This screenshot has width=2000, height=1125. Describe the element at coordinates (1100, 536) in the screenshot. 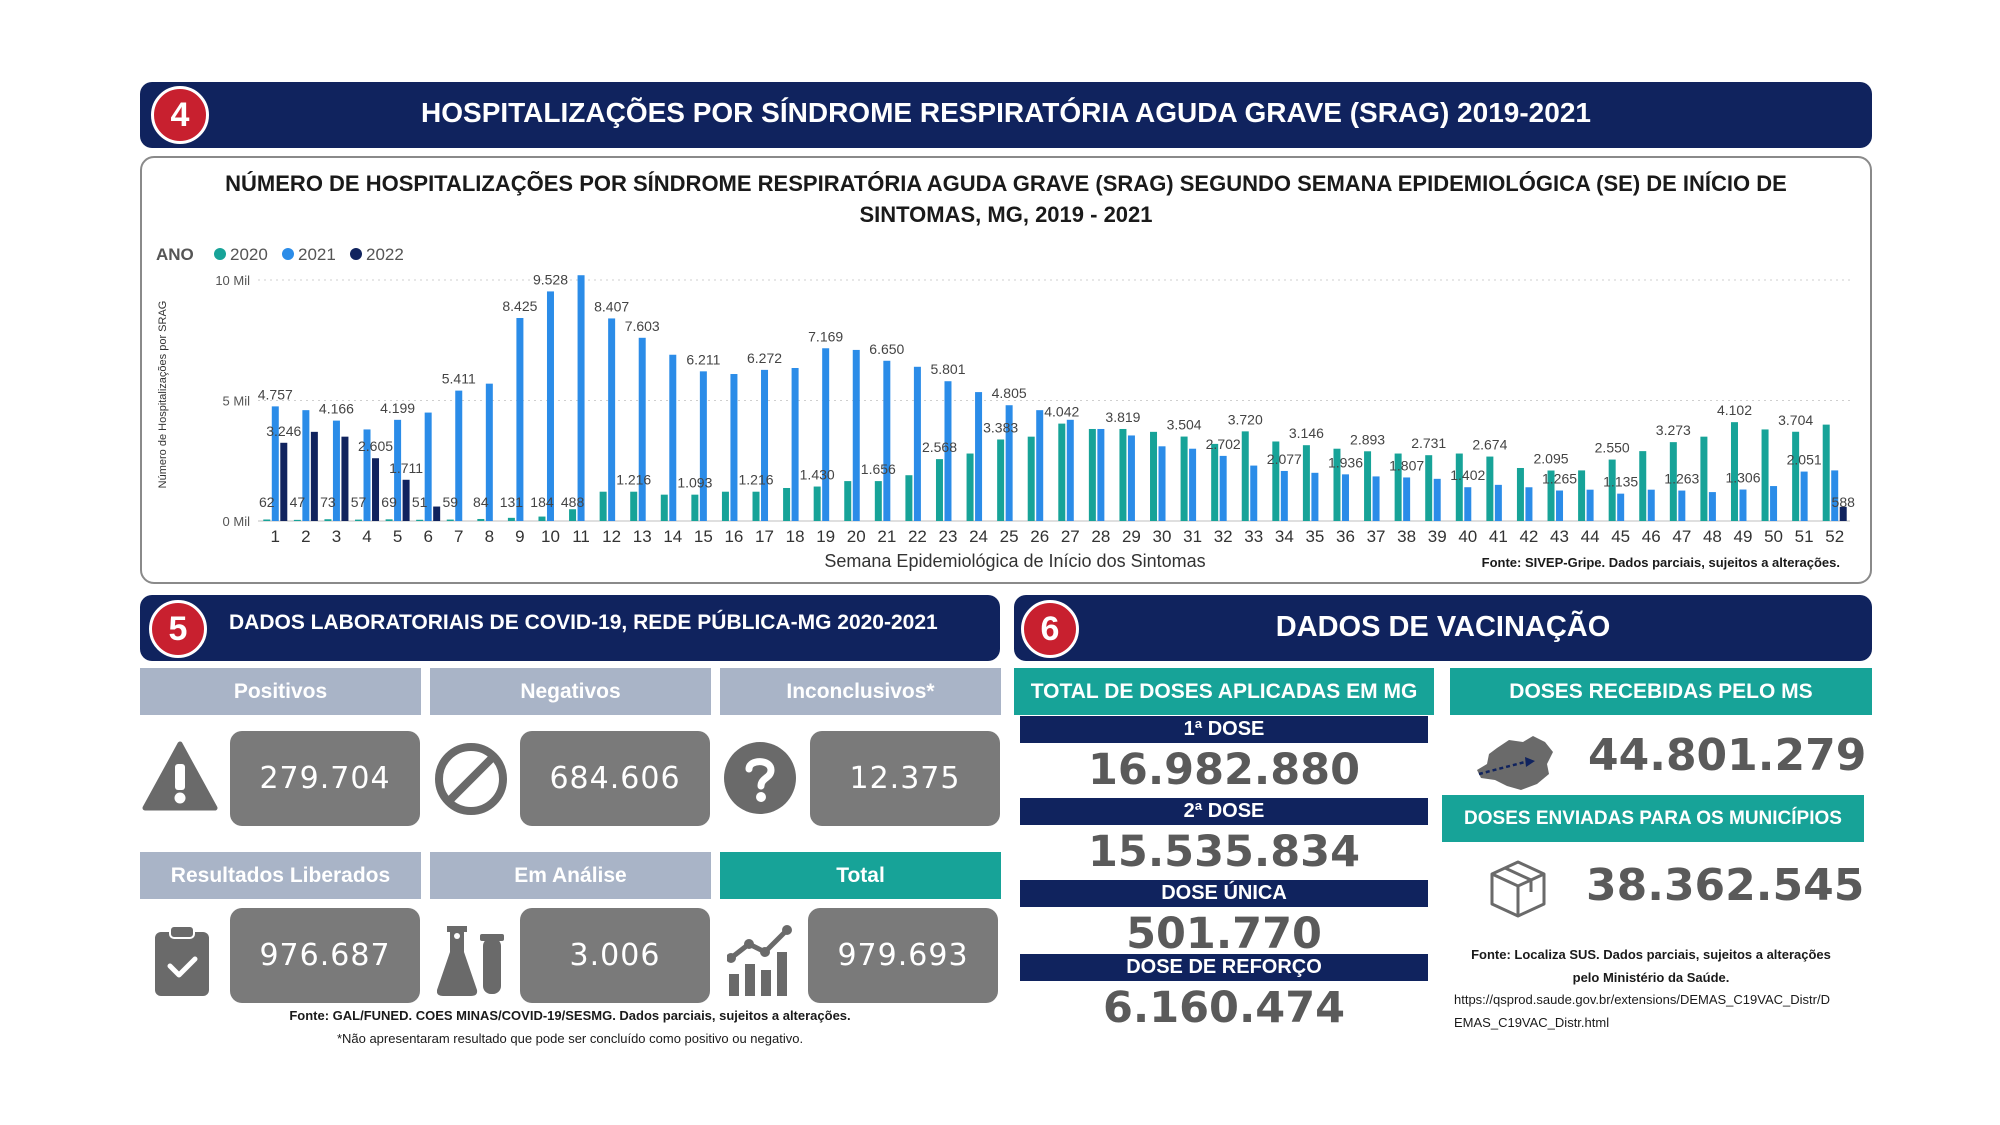

I see `x-tick-label: 28` at that location.